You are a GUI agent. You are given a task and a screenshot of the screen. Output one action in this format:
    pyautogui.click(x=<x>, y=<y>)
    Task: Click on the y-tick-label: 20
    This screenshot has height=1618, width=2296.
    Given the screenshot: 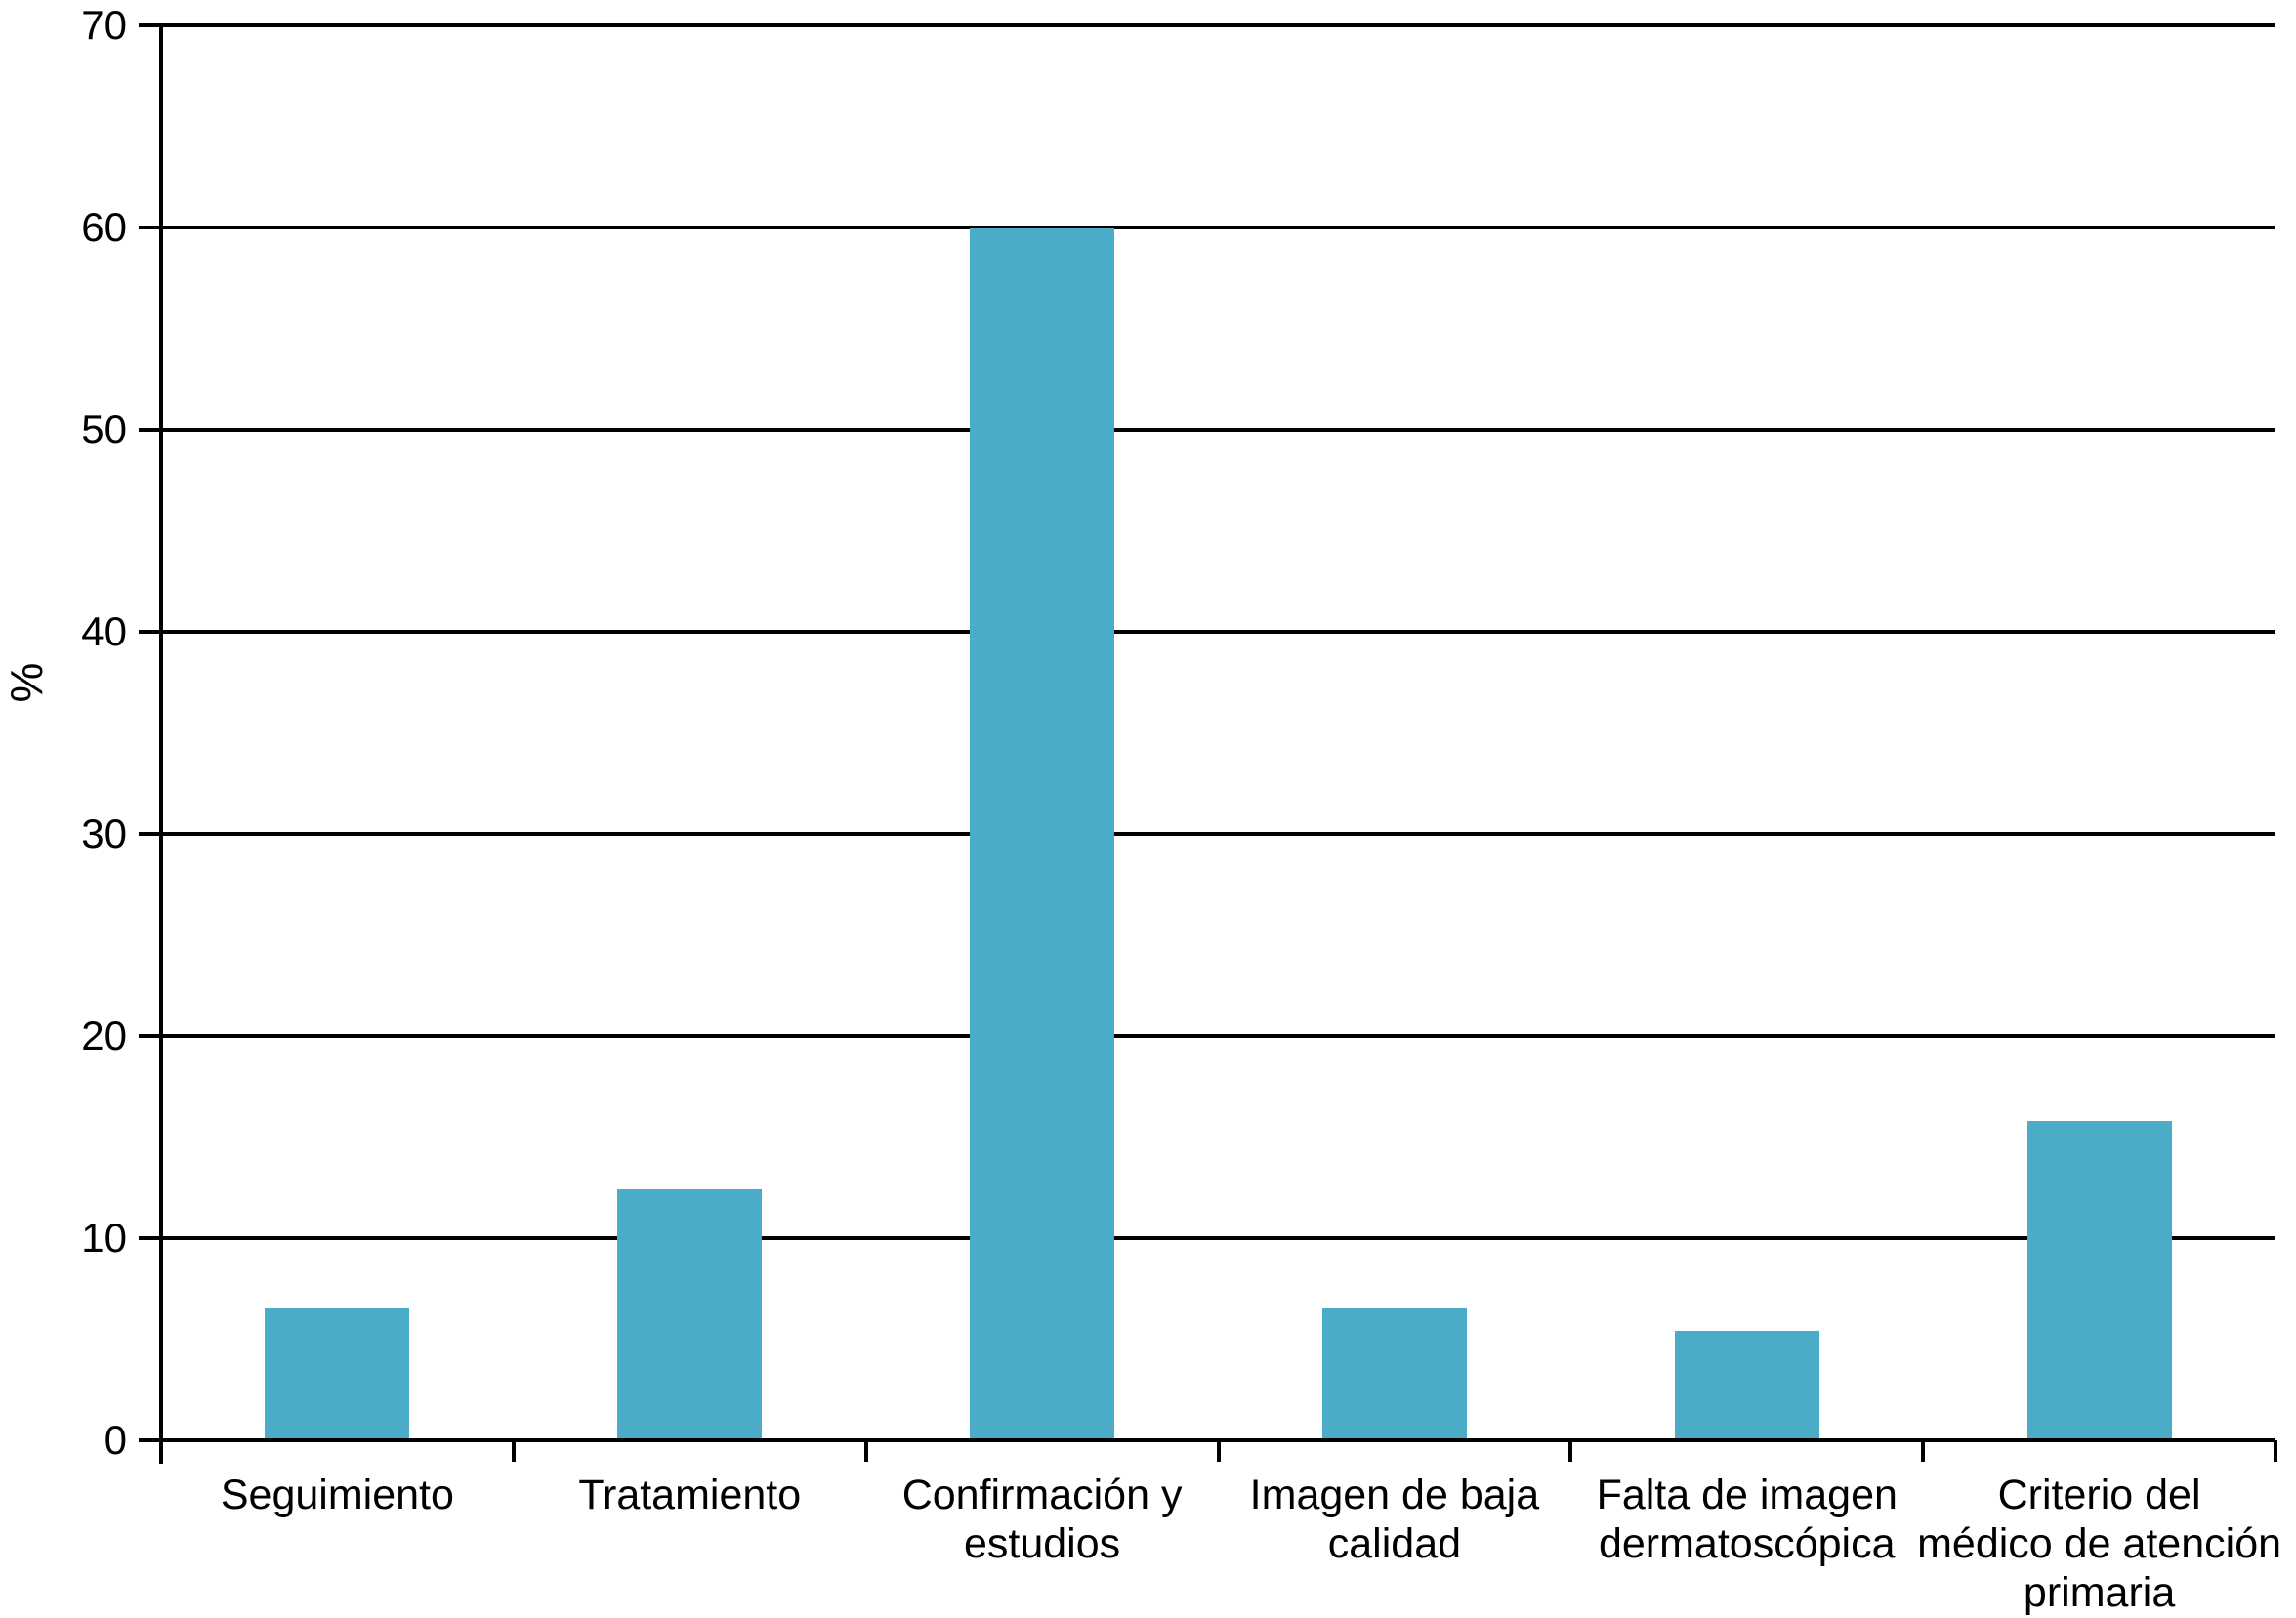 What is the action you would take?
    pyautogui.click(x=104, y=1035)
    